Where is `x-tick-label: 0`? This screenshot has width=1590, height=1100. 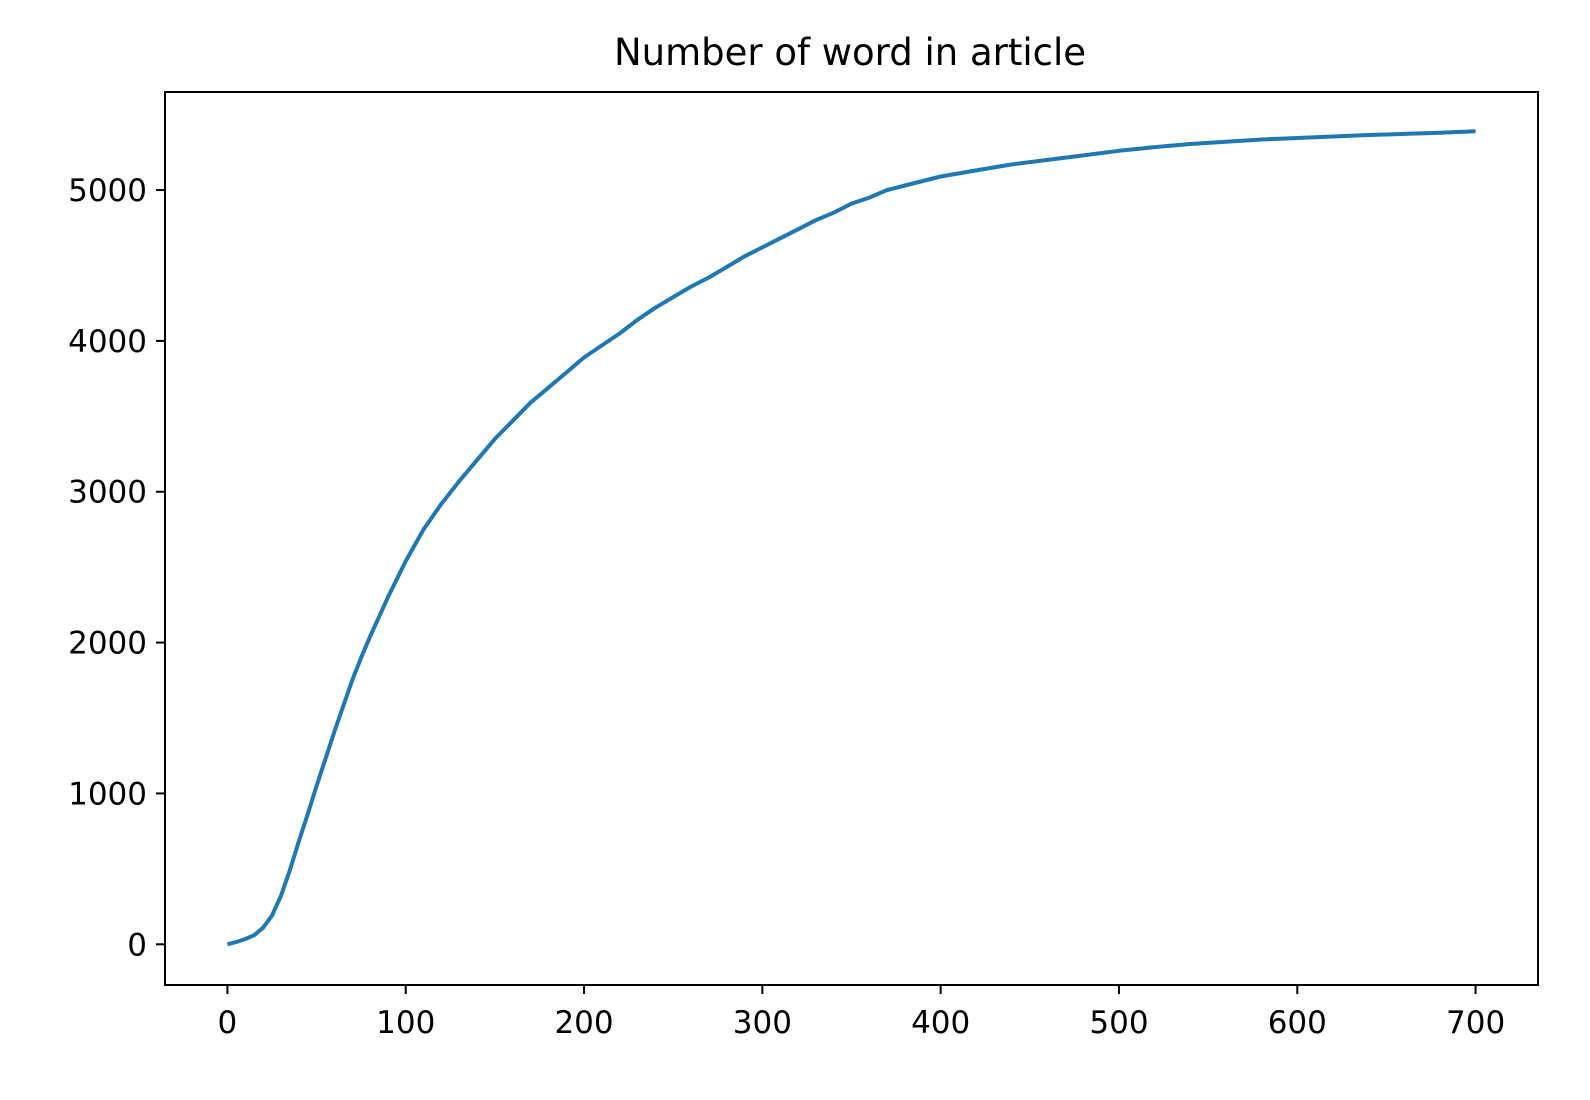
x-tick-label: 0 is located at coordinates (228, 1023).